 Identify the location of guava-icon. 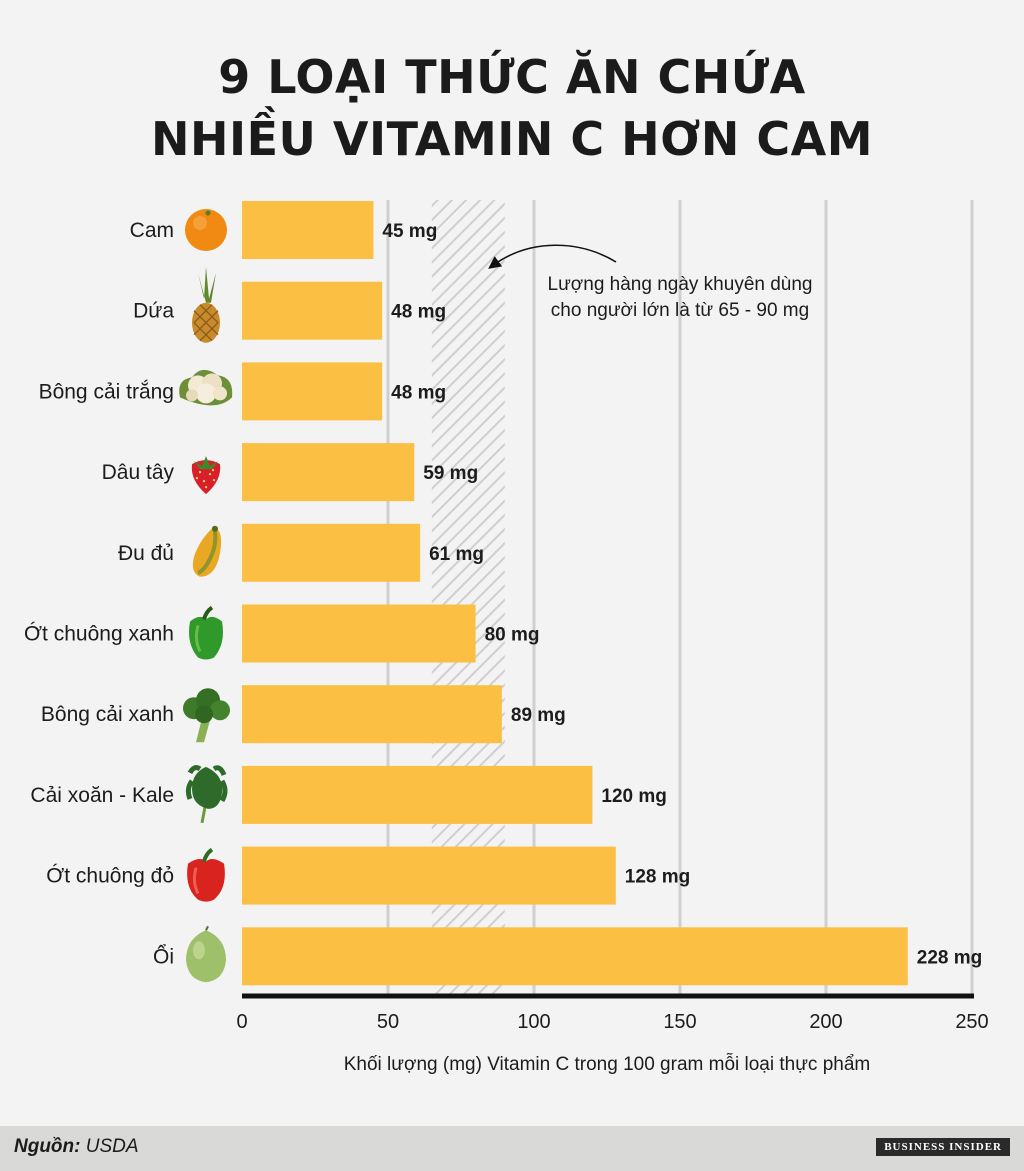
(206, 954).